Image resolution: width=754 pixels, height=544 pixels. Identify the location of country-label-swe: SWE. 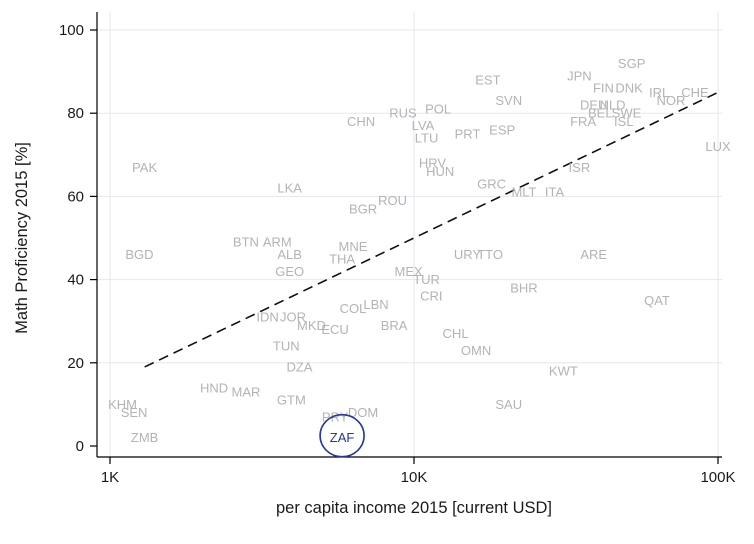
(627, 113).